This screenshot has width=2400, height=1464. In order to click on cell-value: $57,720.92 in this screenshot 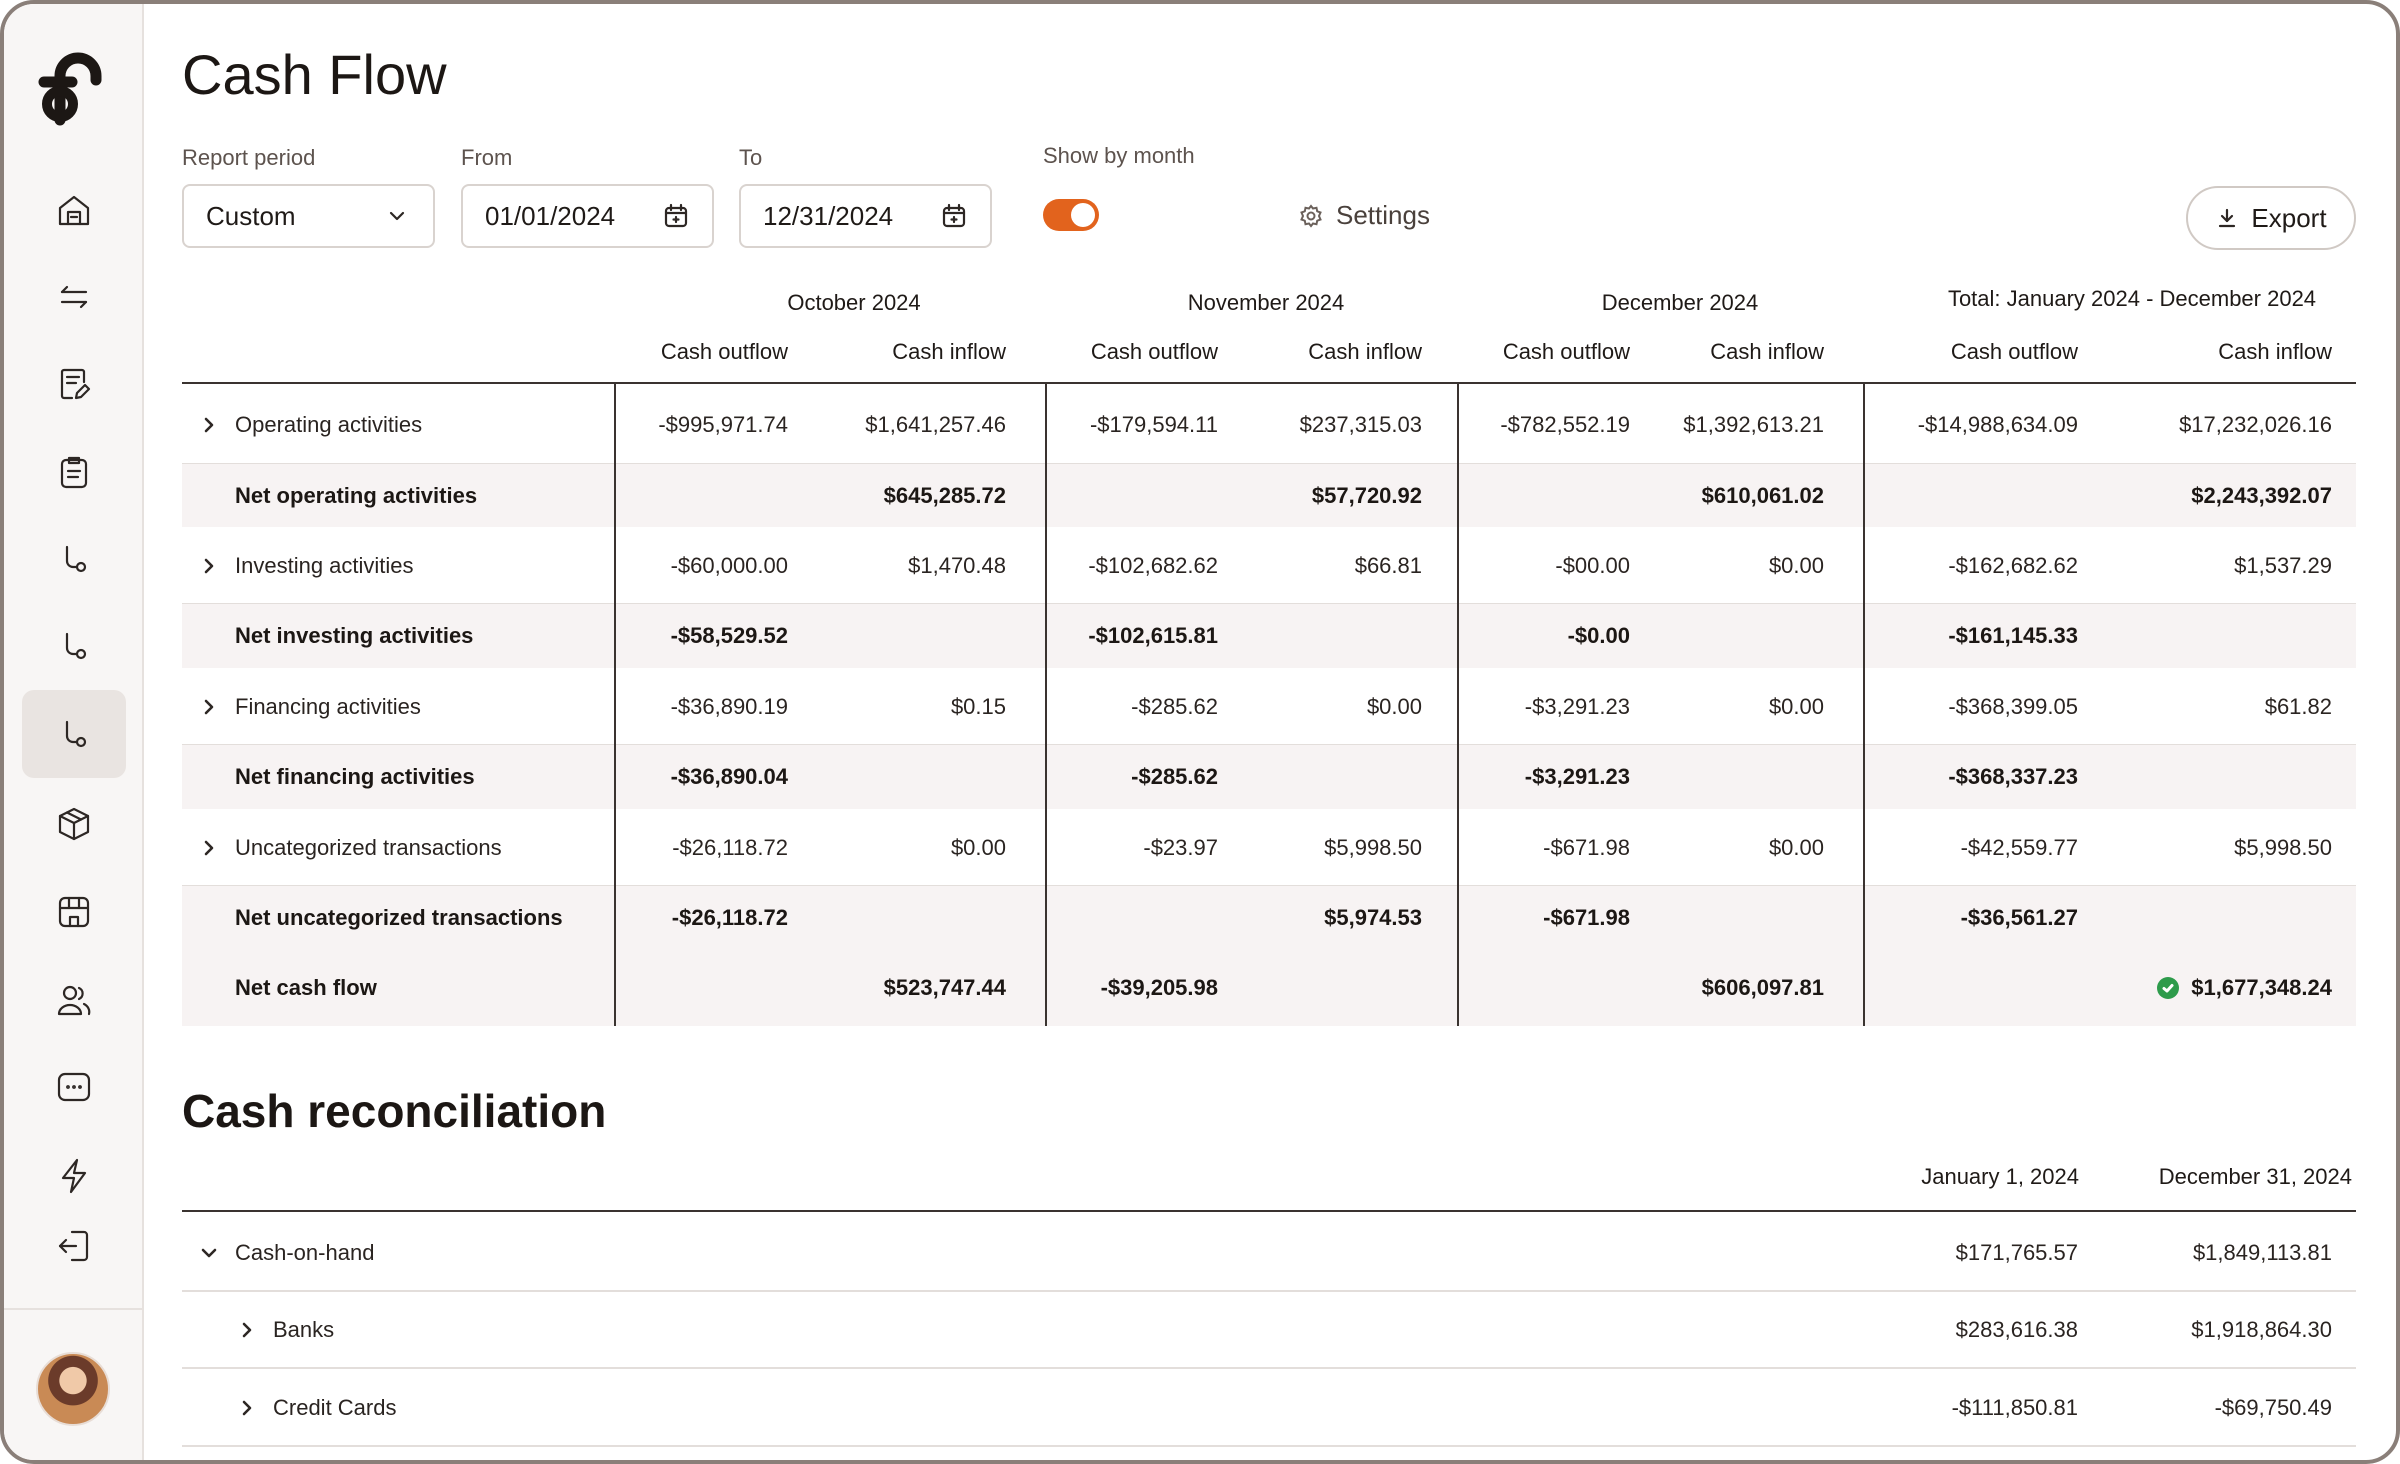, I will do `click(1366, 495)`.